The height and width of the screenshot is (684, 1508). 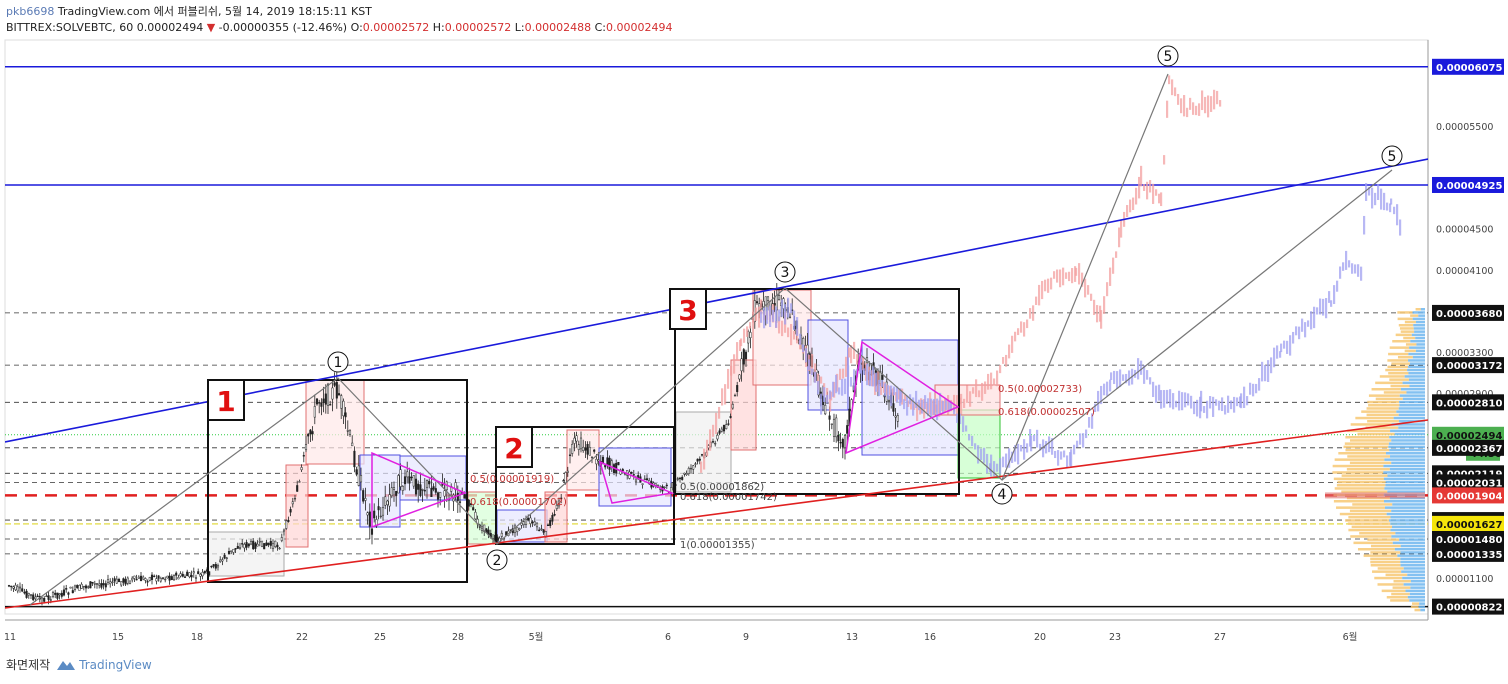 I want to click on projection-box, so click(x=743, y=405).